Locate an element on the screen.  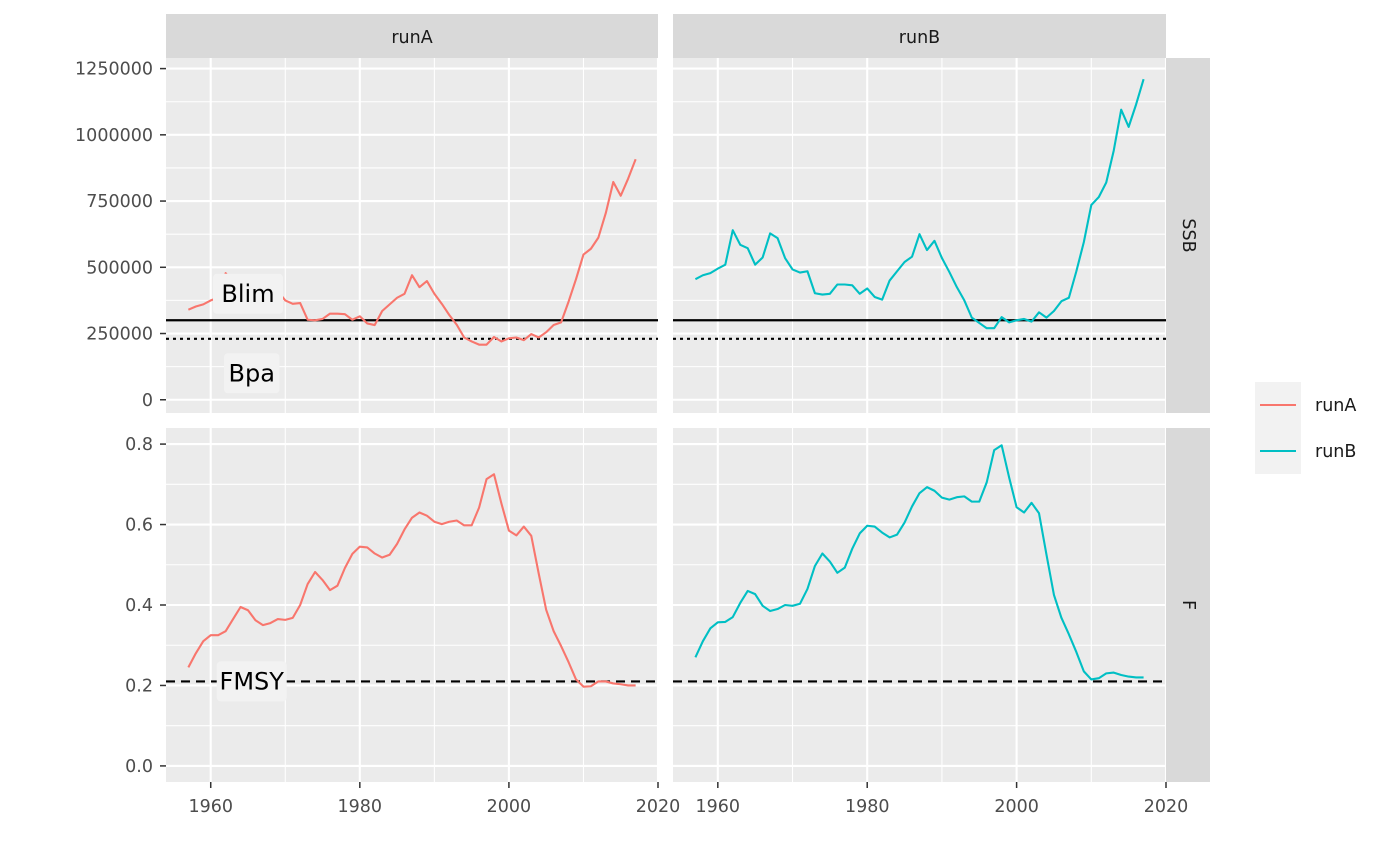
legend: runA runB is located at coordinates (1305, 428).